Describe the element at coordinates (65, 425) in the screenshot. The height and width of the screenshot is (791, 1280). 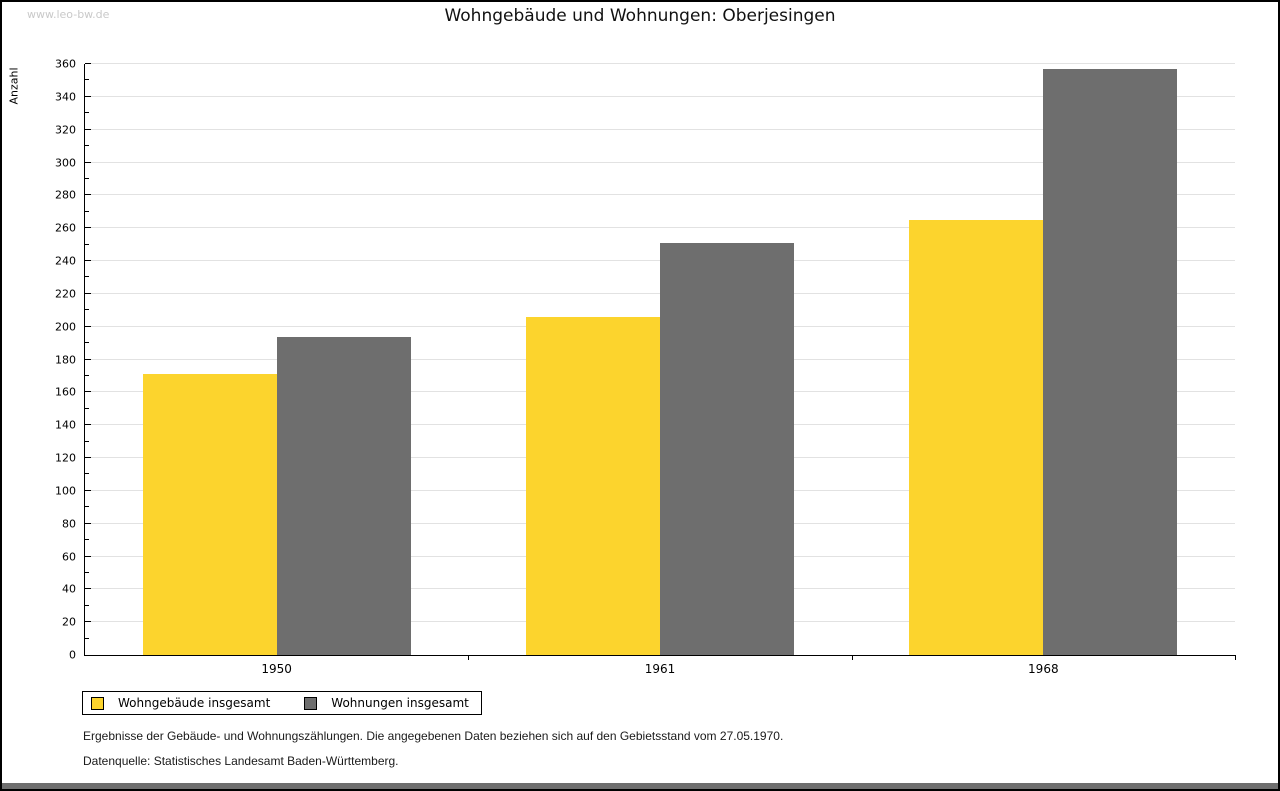
I see `y-tick-label: 140` at that location.